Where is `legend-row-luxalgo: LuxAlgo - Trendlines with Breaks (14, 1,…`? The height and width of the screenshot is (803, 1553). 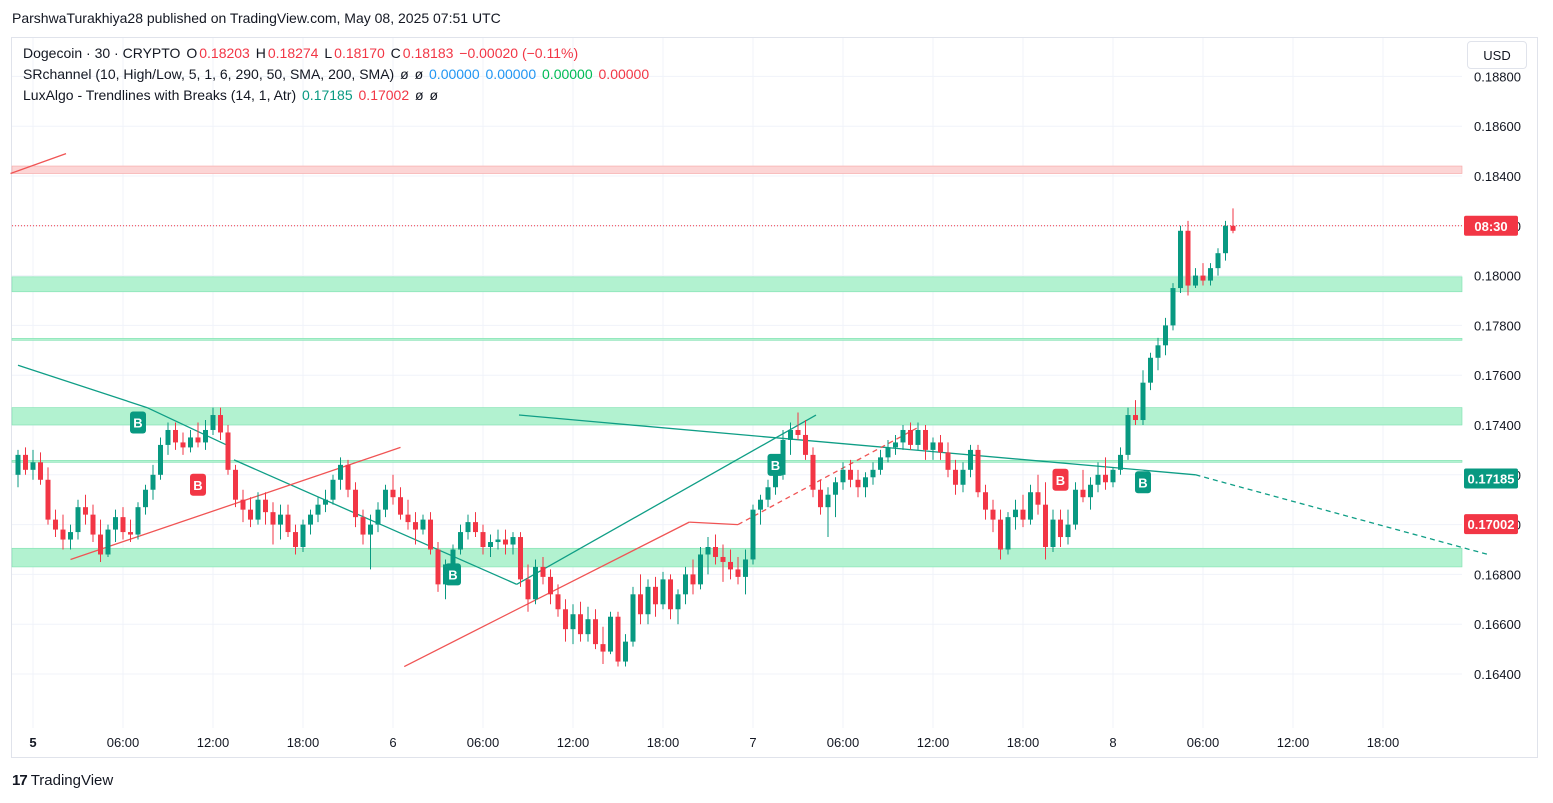 legend-row-luxalgo: LuxAlgo - Trendlines with Breaks (14, 1,… is located at coordinates (231, 95).